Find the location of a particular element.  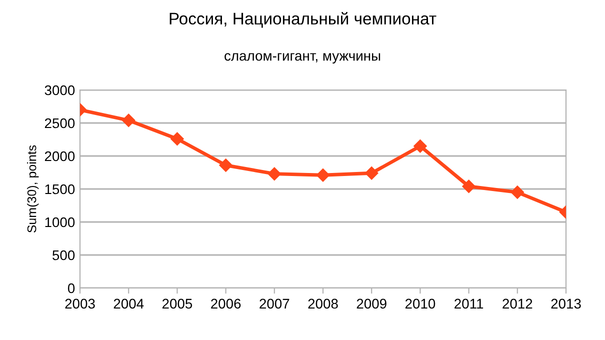

x-tick-label: 2011 is located at coordinates (469, 303).